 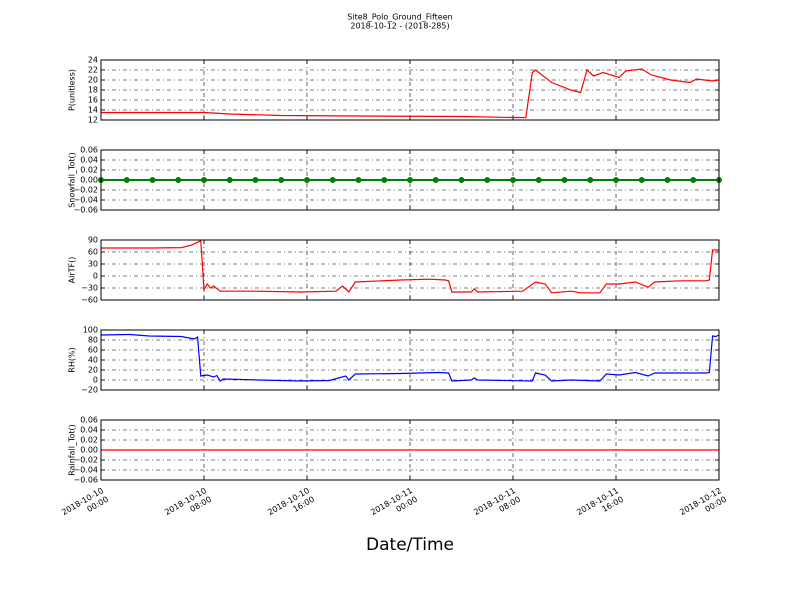 What do you see at coordinates (93, 100) in the screenshot?
I see `y-tick-label: 16` at bounding box center [93, 100].